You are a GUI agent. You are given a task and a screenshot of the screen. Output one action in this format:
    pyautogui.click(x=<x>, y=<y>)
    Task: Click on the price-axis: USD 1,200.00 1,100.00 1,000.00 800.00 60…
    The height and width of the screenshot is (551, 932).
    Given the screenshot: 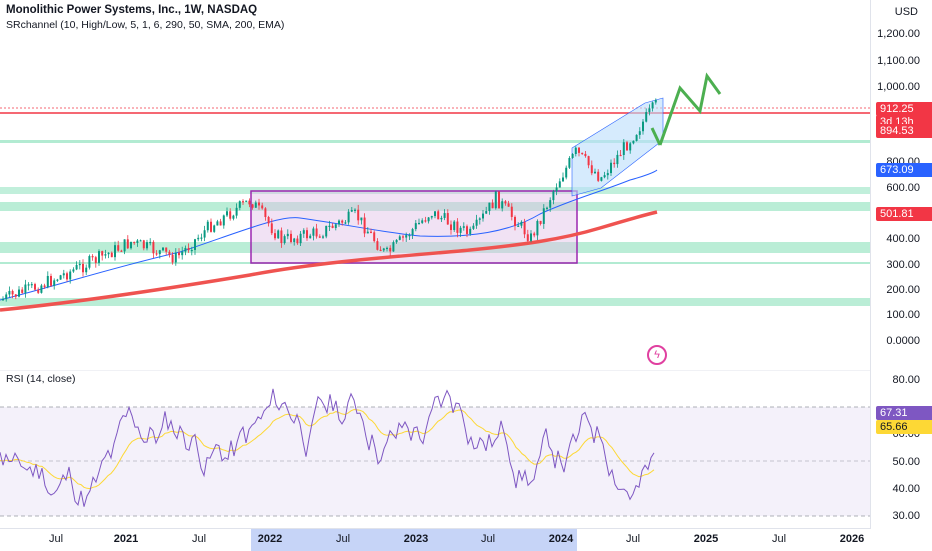 What is the action you would take?
    pyautogui.click(x=901, y=264)
    